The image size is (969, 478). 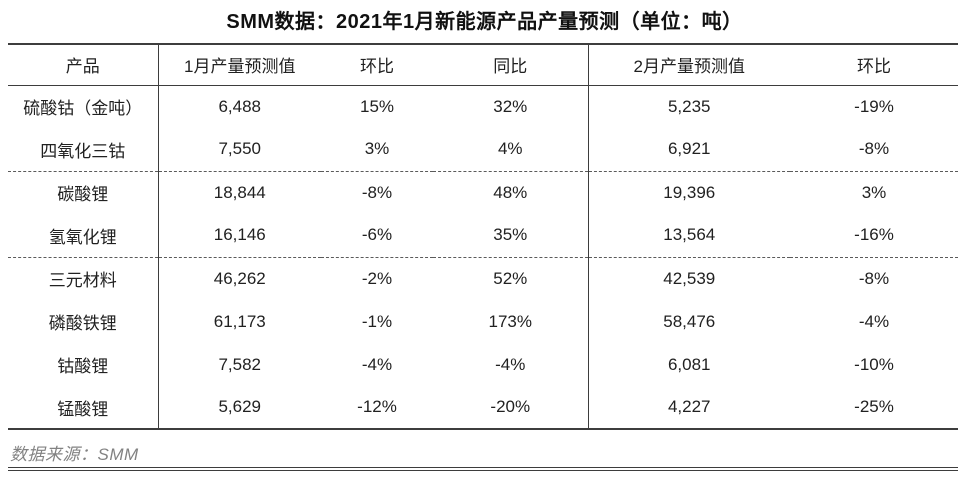 What do you see at coordinates (239, 236) in the screenshot?
I see `value-cell: 16,146` at bounding box center [239, 236].